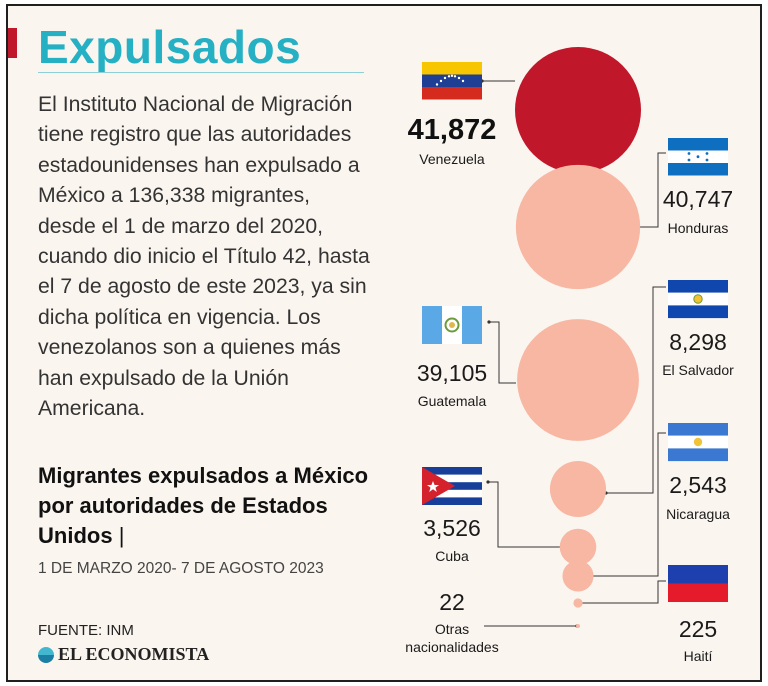 This screenshot has height=686, width=768. What do you see at coordinates (578, 380) in the screenshot?
I see `bubble-guatemala` at bounding box center [578, 380].